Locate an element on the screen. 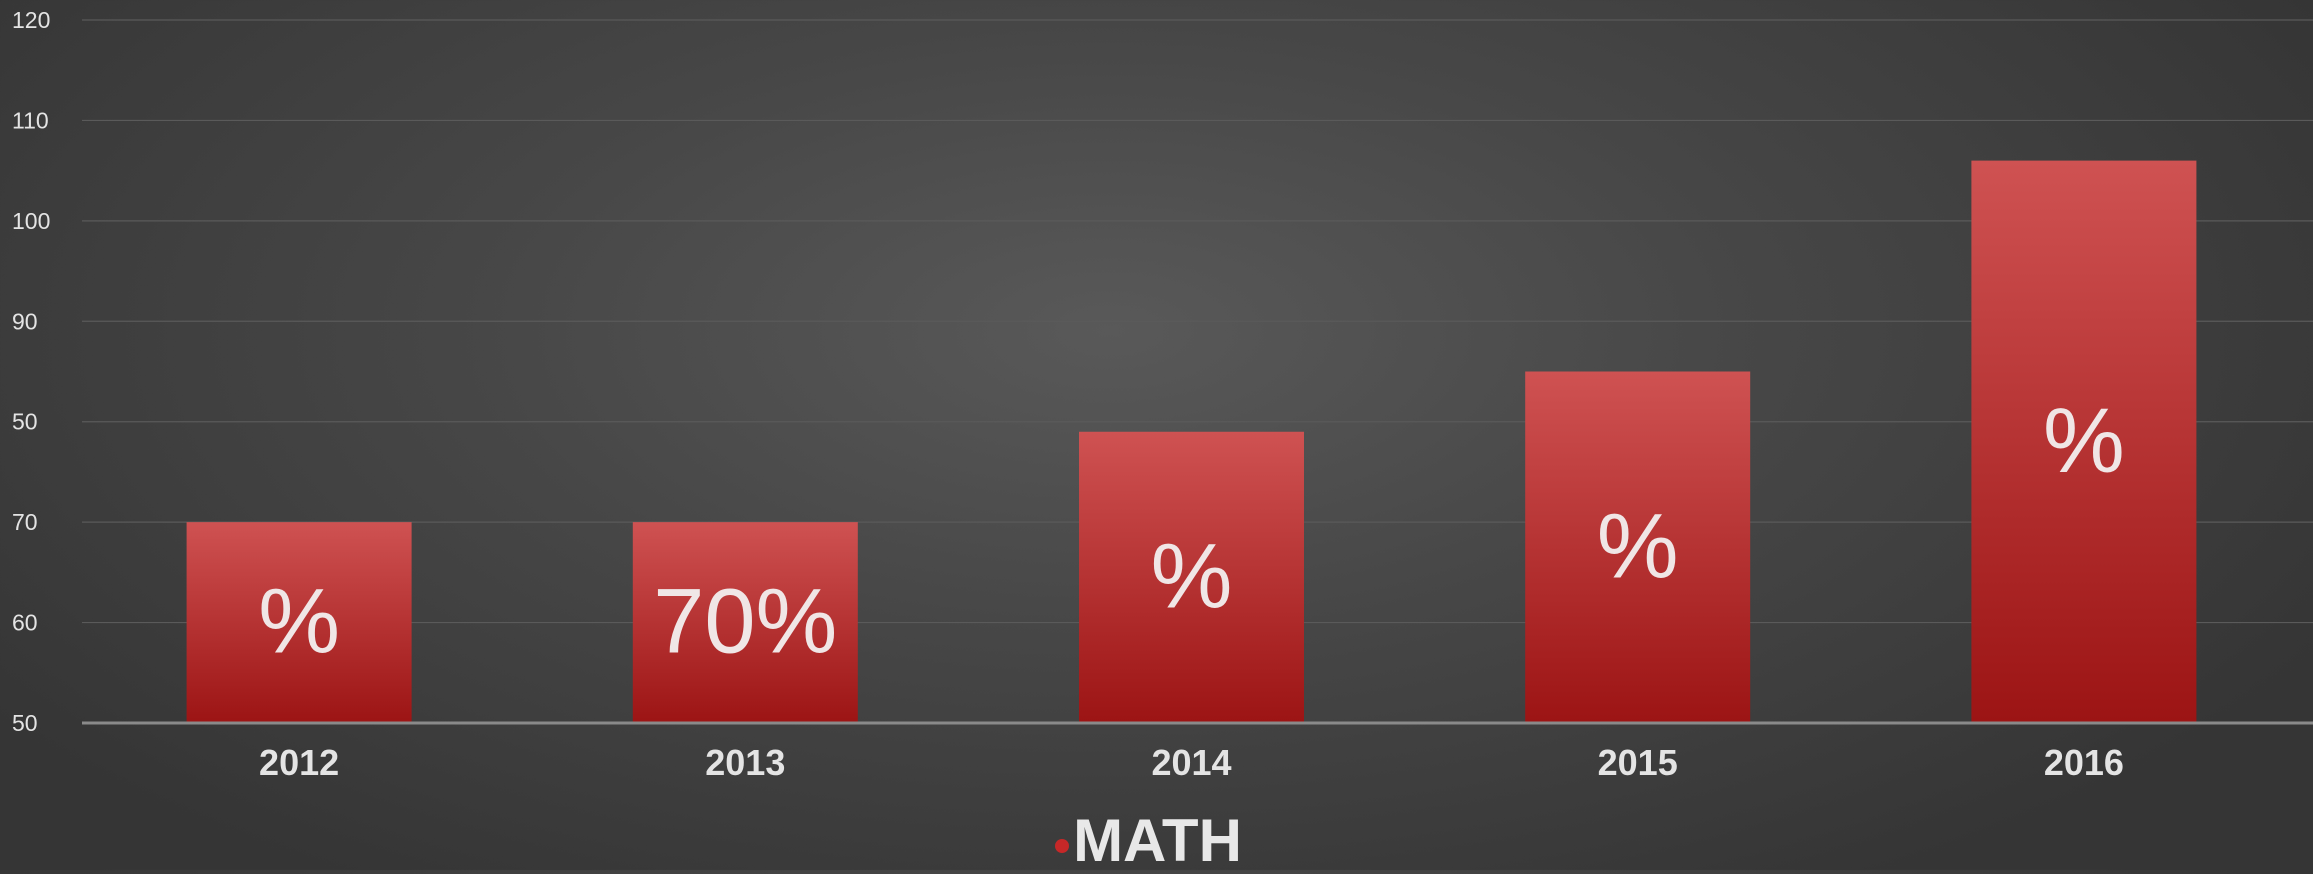  legend-label: MATH is located at coordinates (1157, 840).